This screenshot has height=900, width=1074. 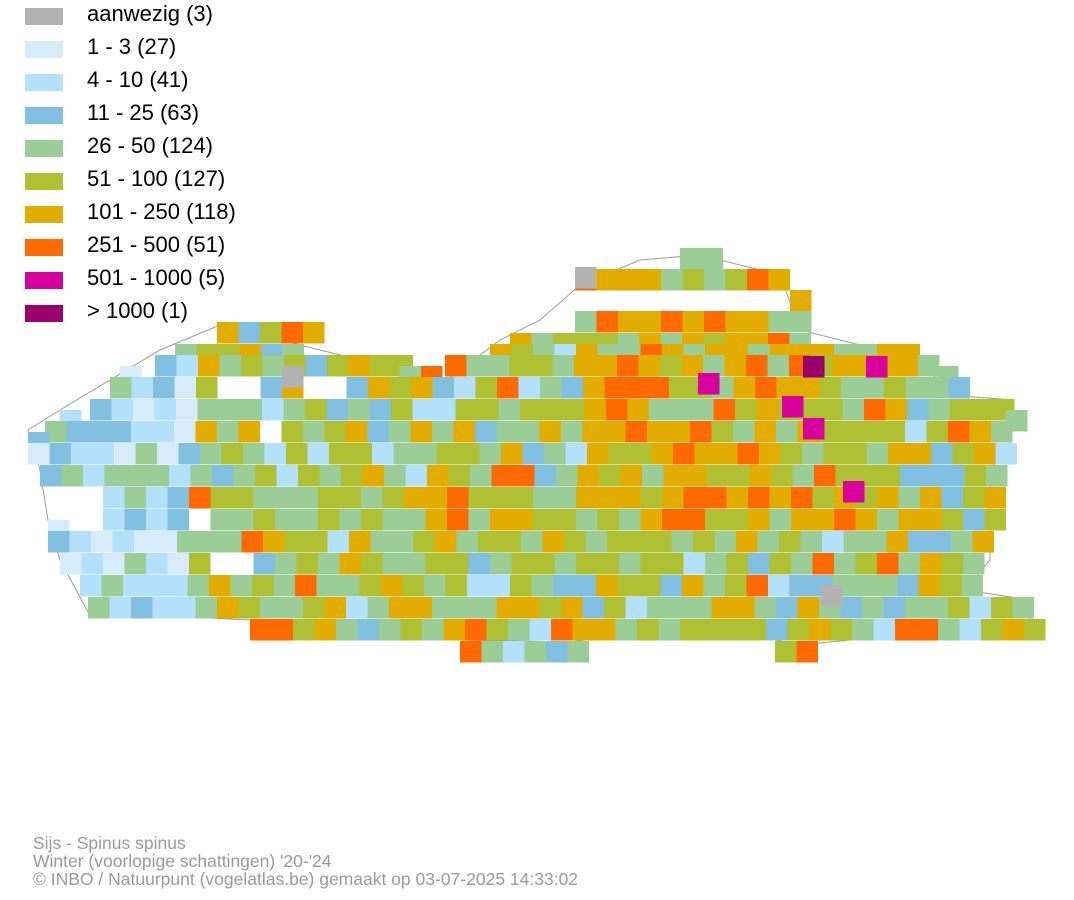 What do you see at coordinates (185, 84) in the screenshot?
I see `legend-item: 4 - 10 (41)` at bounding box center [185, 84].